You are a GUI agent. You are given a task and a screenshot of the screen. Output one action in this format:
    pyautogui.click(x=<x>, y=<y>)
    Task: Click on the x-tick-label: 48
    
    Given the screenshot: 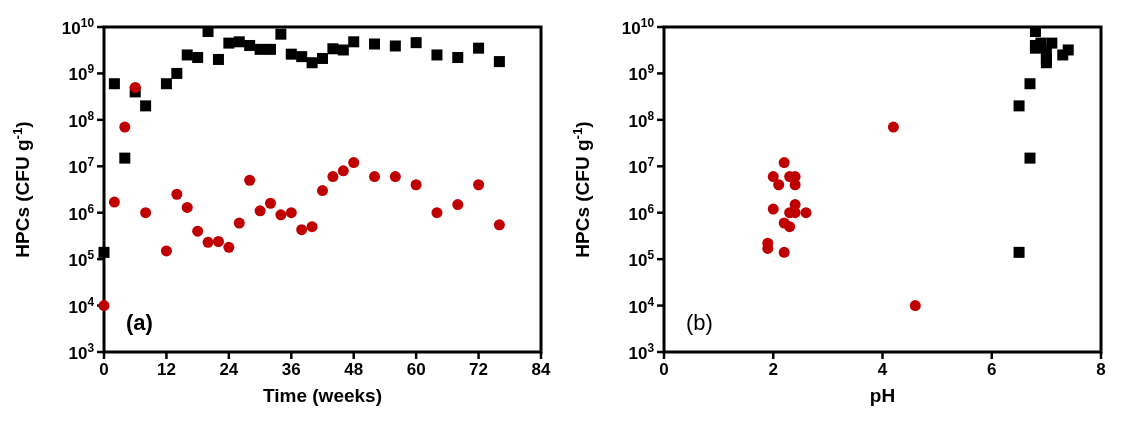 What is the action you would take?
    pyautogui.click(x=354, y=369)
    